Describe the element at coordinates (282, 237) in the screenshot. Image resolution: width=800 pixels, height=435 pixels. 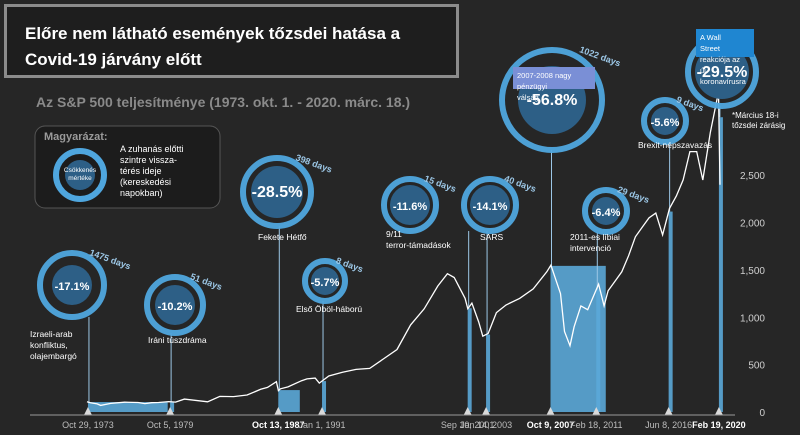
I see `event-label: Fekete Hétfő` at that location.